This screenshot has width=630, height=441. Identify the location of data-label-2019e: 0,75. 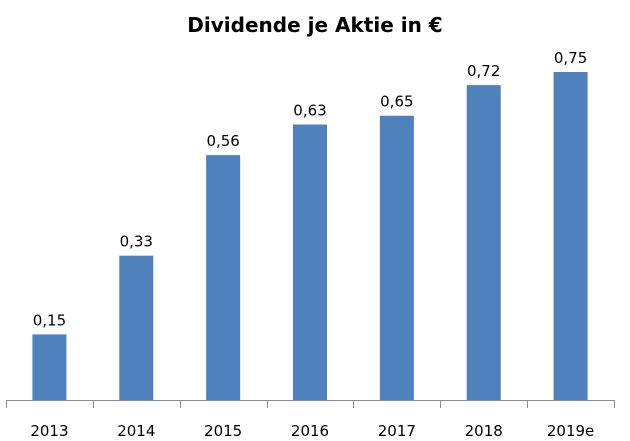
(570, 58).